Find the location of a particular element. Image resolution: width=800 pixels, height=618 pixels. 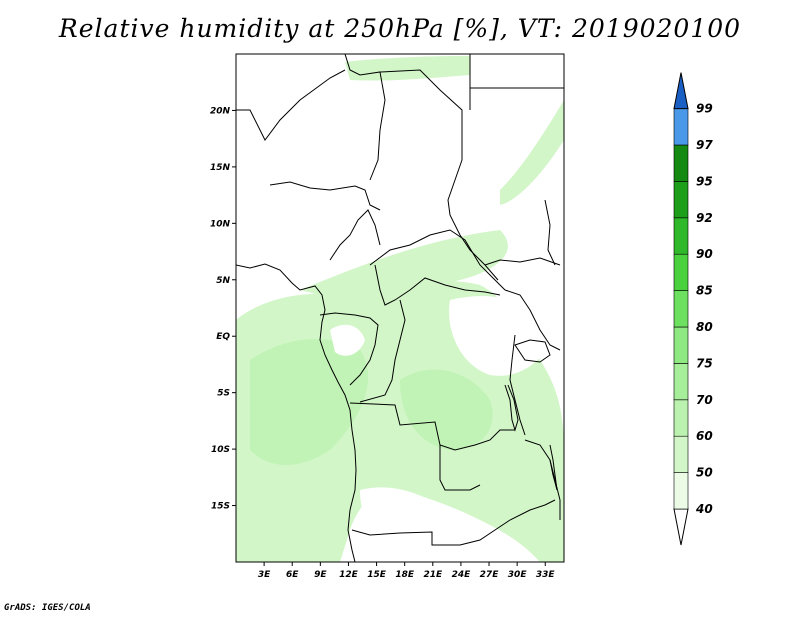

dry-area-east is located at coordinates (504, 336).